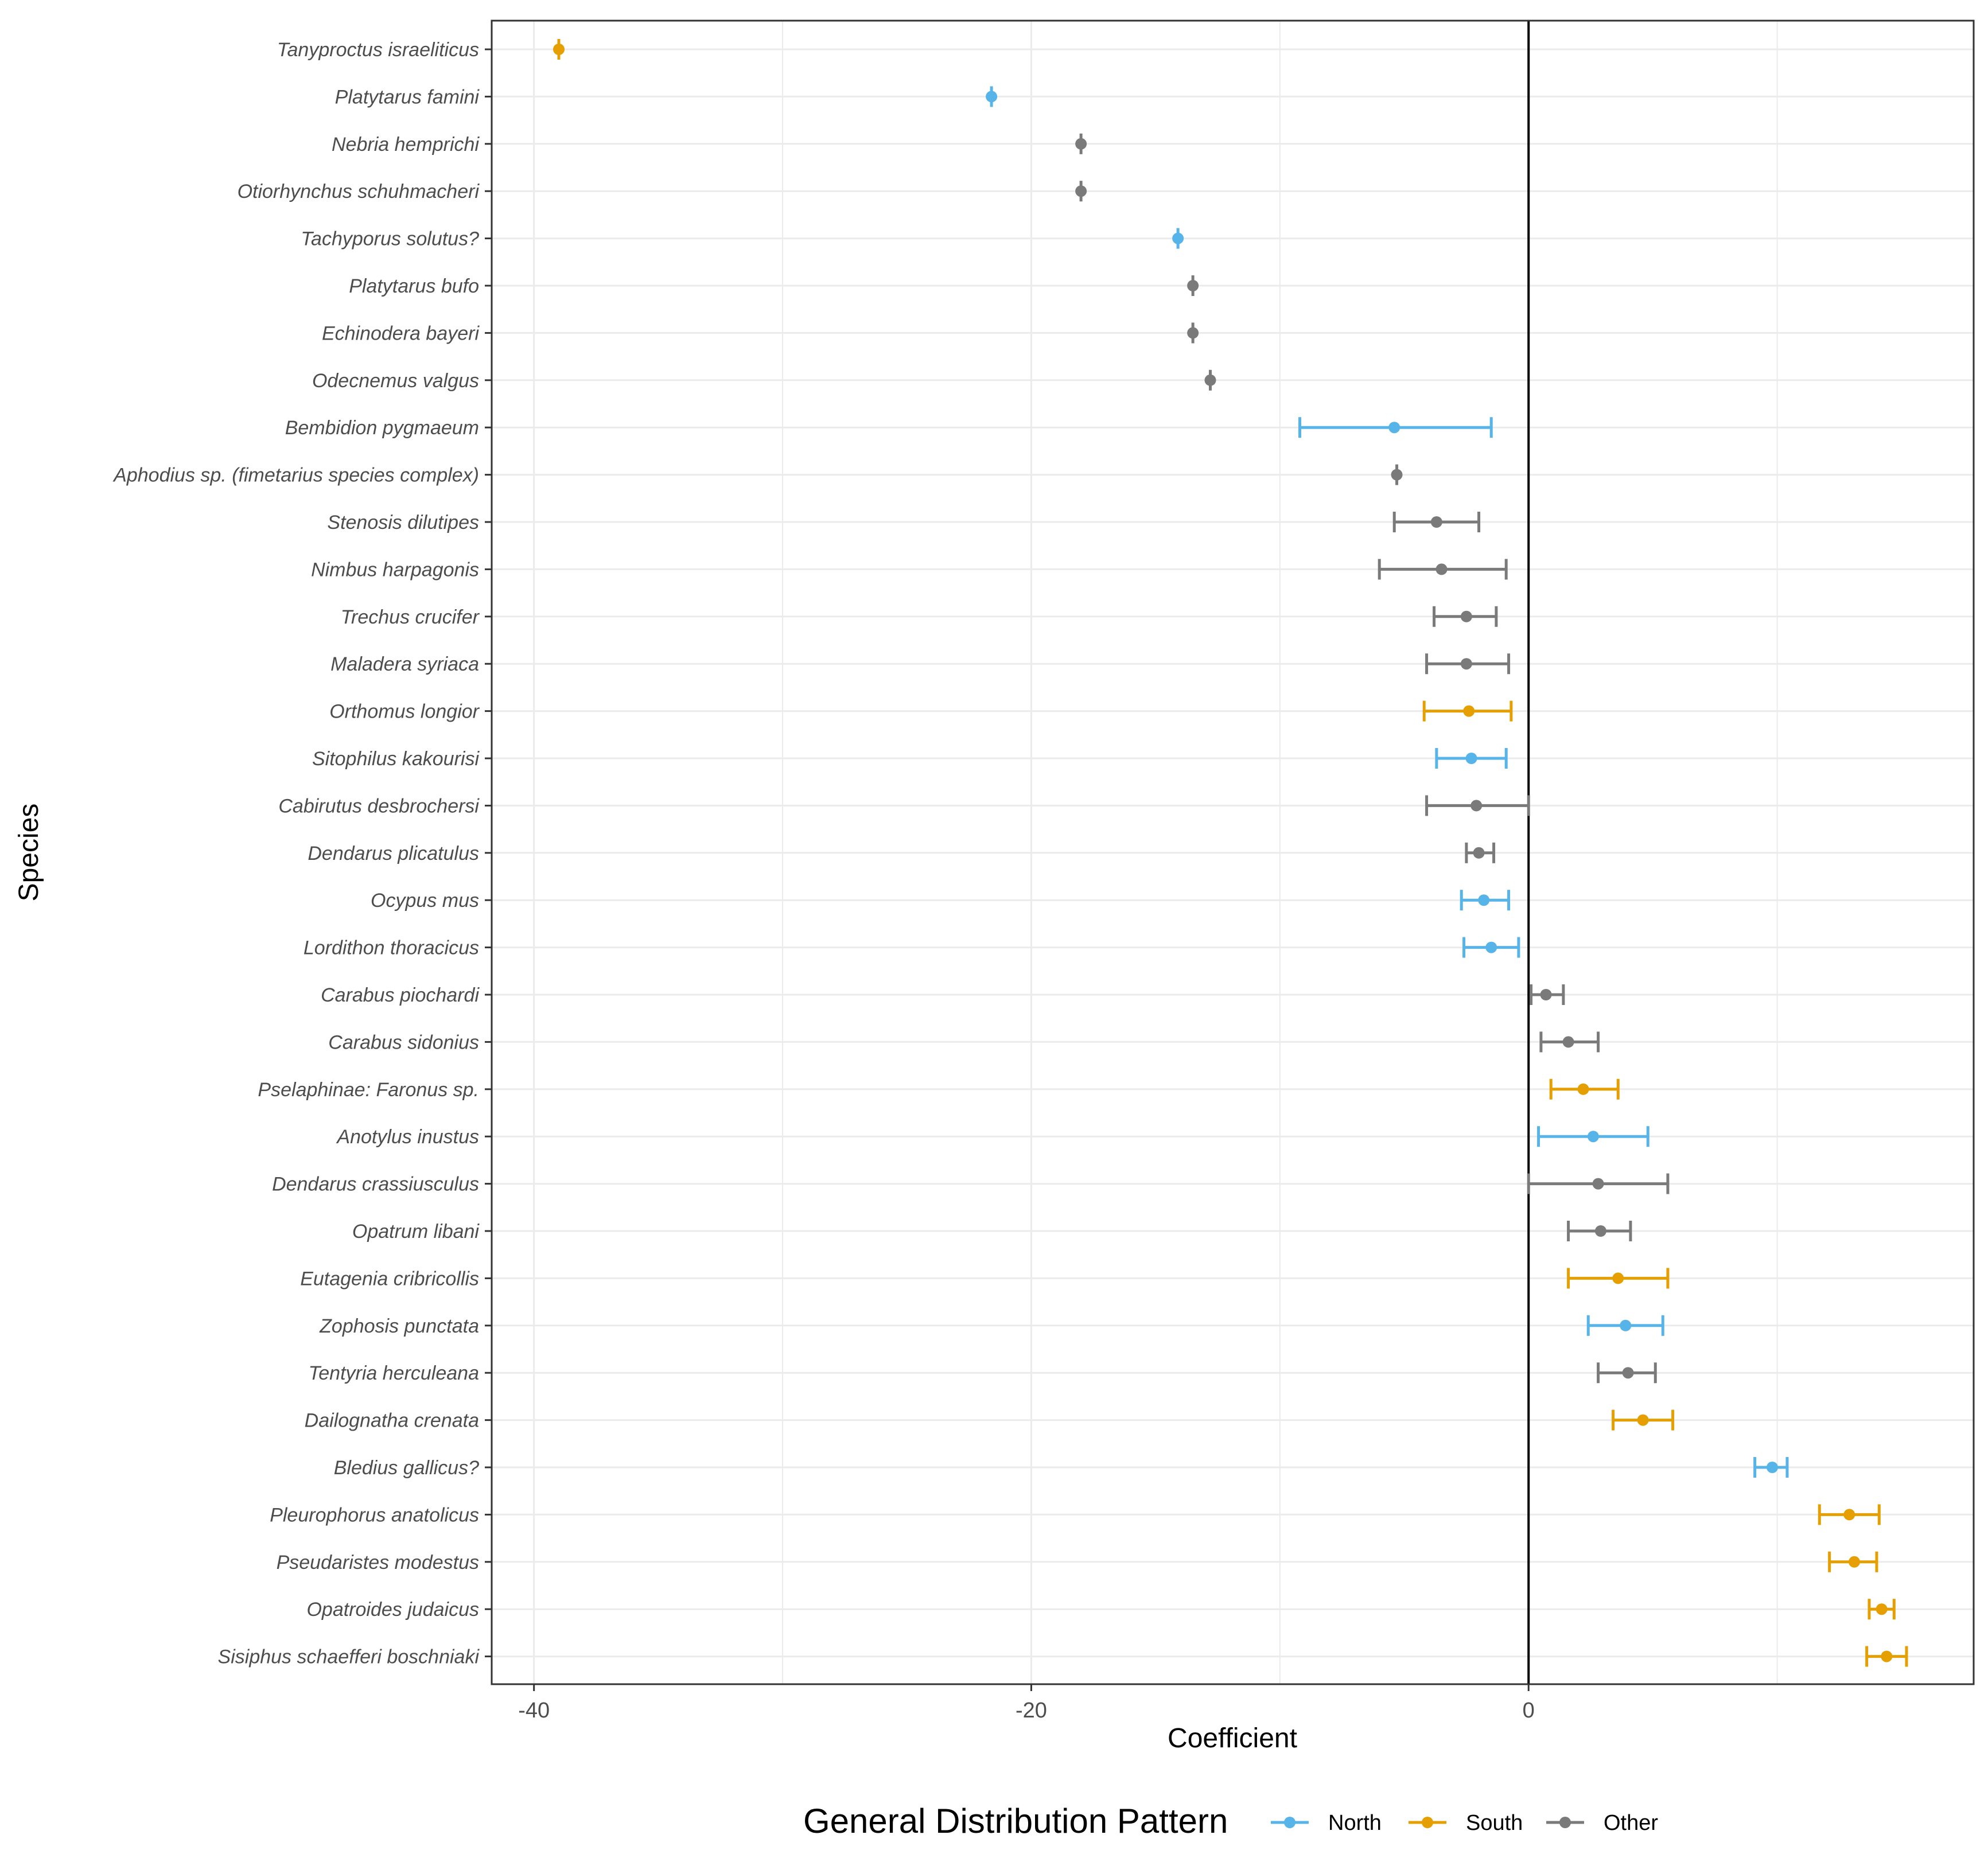 The width and height of the screenshot is (1988, 1858). What do you see at coordinates (401, 333) in the screenshot?
I see `species-label: Echinodera bayeri` at bounding box center [401, 333].